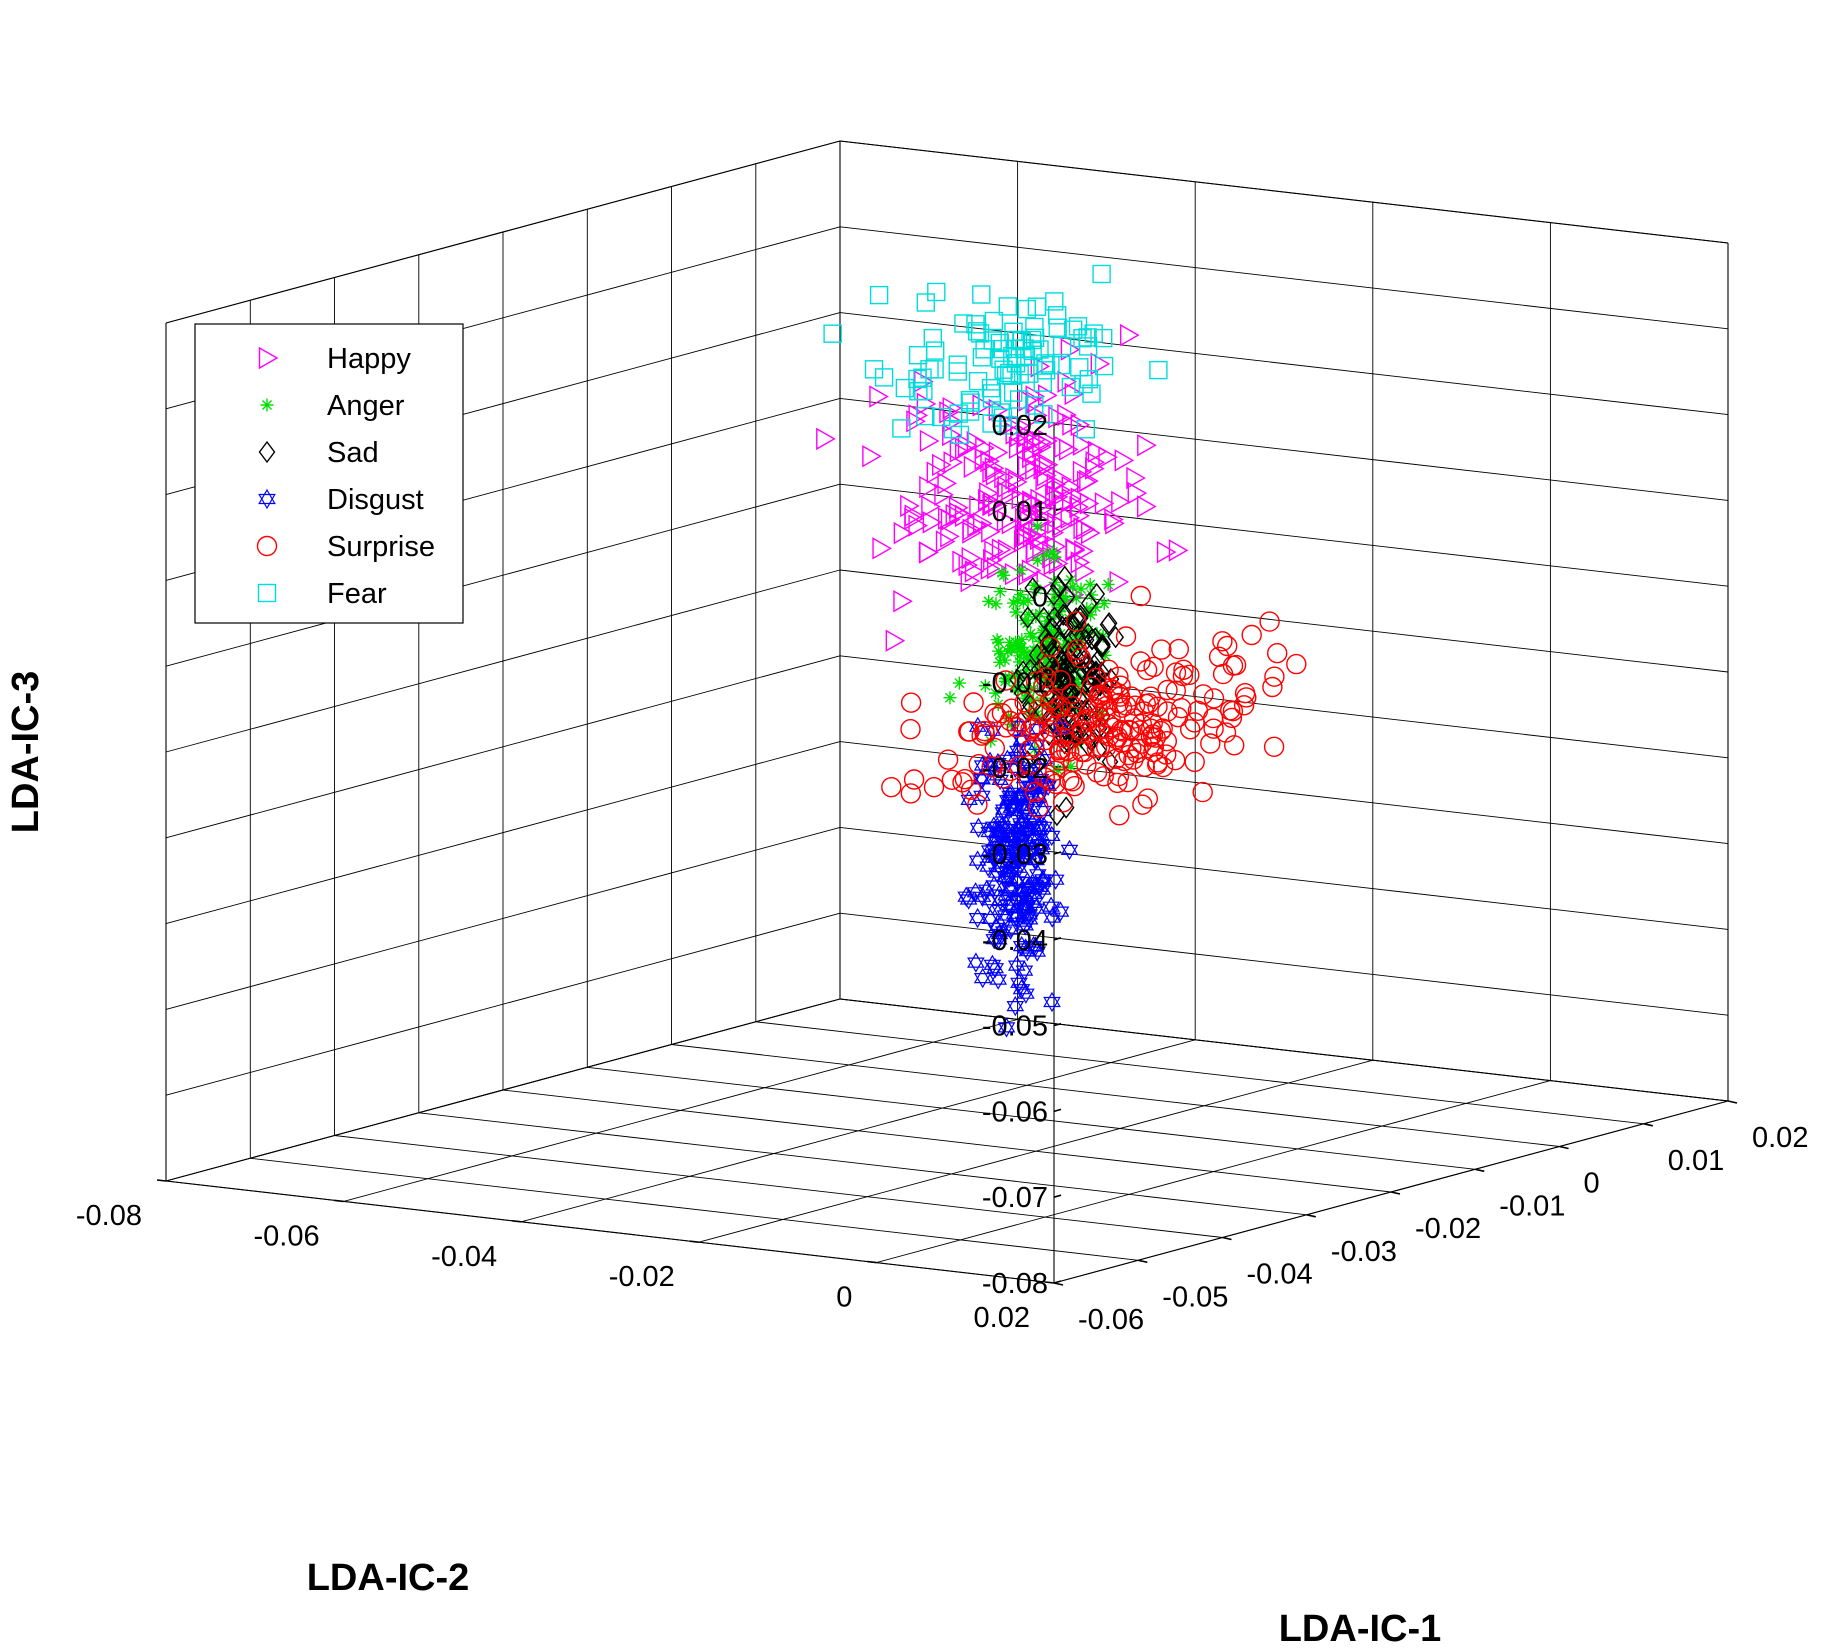  What do you see at coordinates (1311, 1216) in the screenshot?
I see `x-tick-mark` at bounding box center [1311, 1216].